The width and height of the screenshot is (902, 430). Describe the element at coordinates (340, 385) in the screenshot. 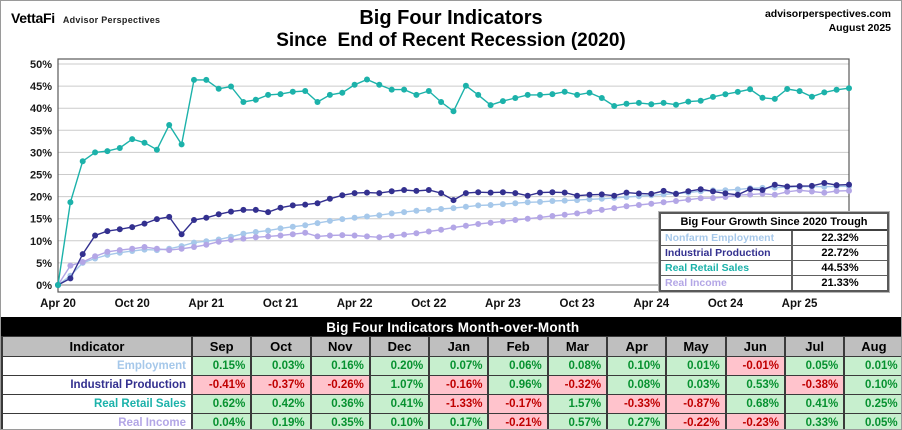

I see `mom-value-cell: -0.26%` at that location.